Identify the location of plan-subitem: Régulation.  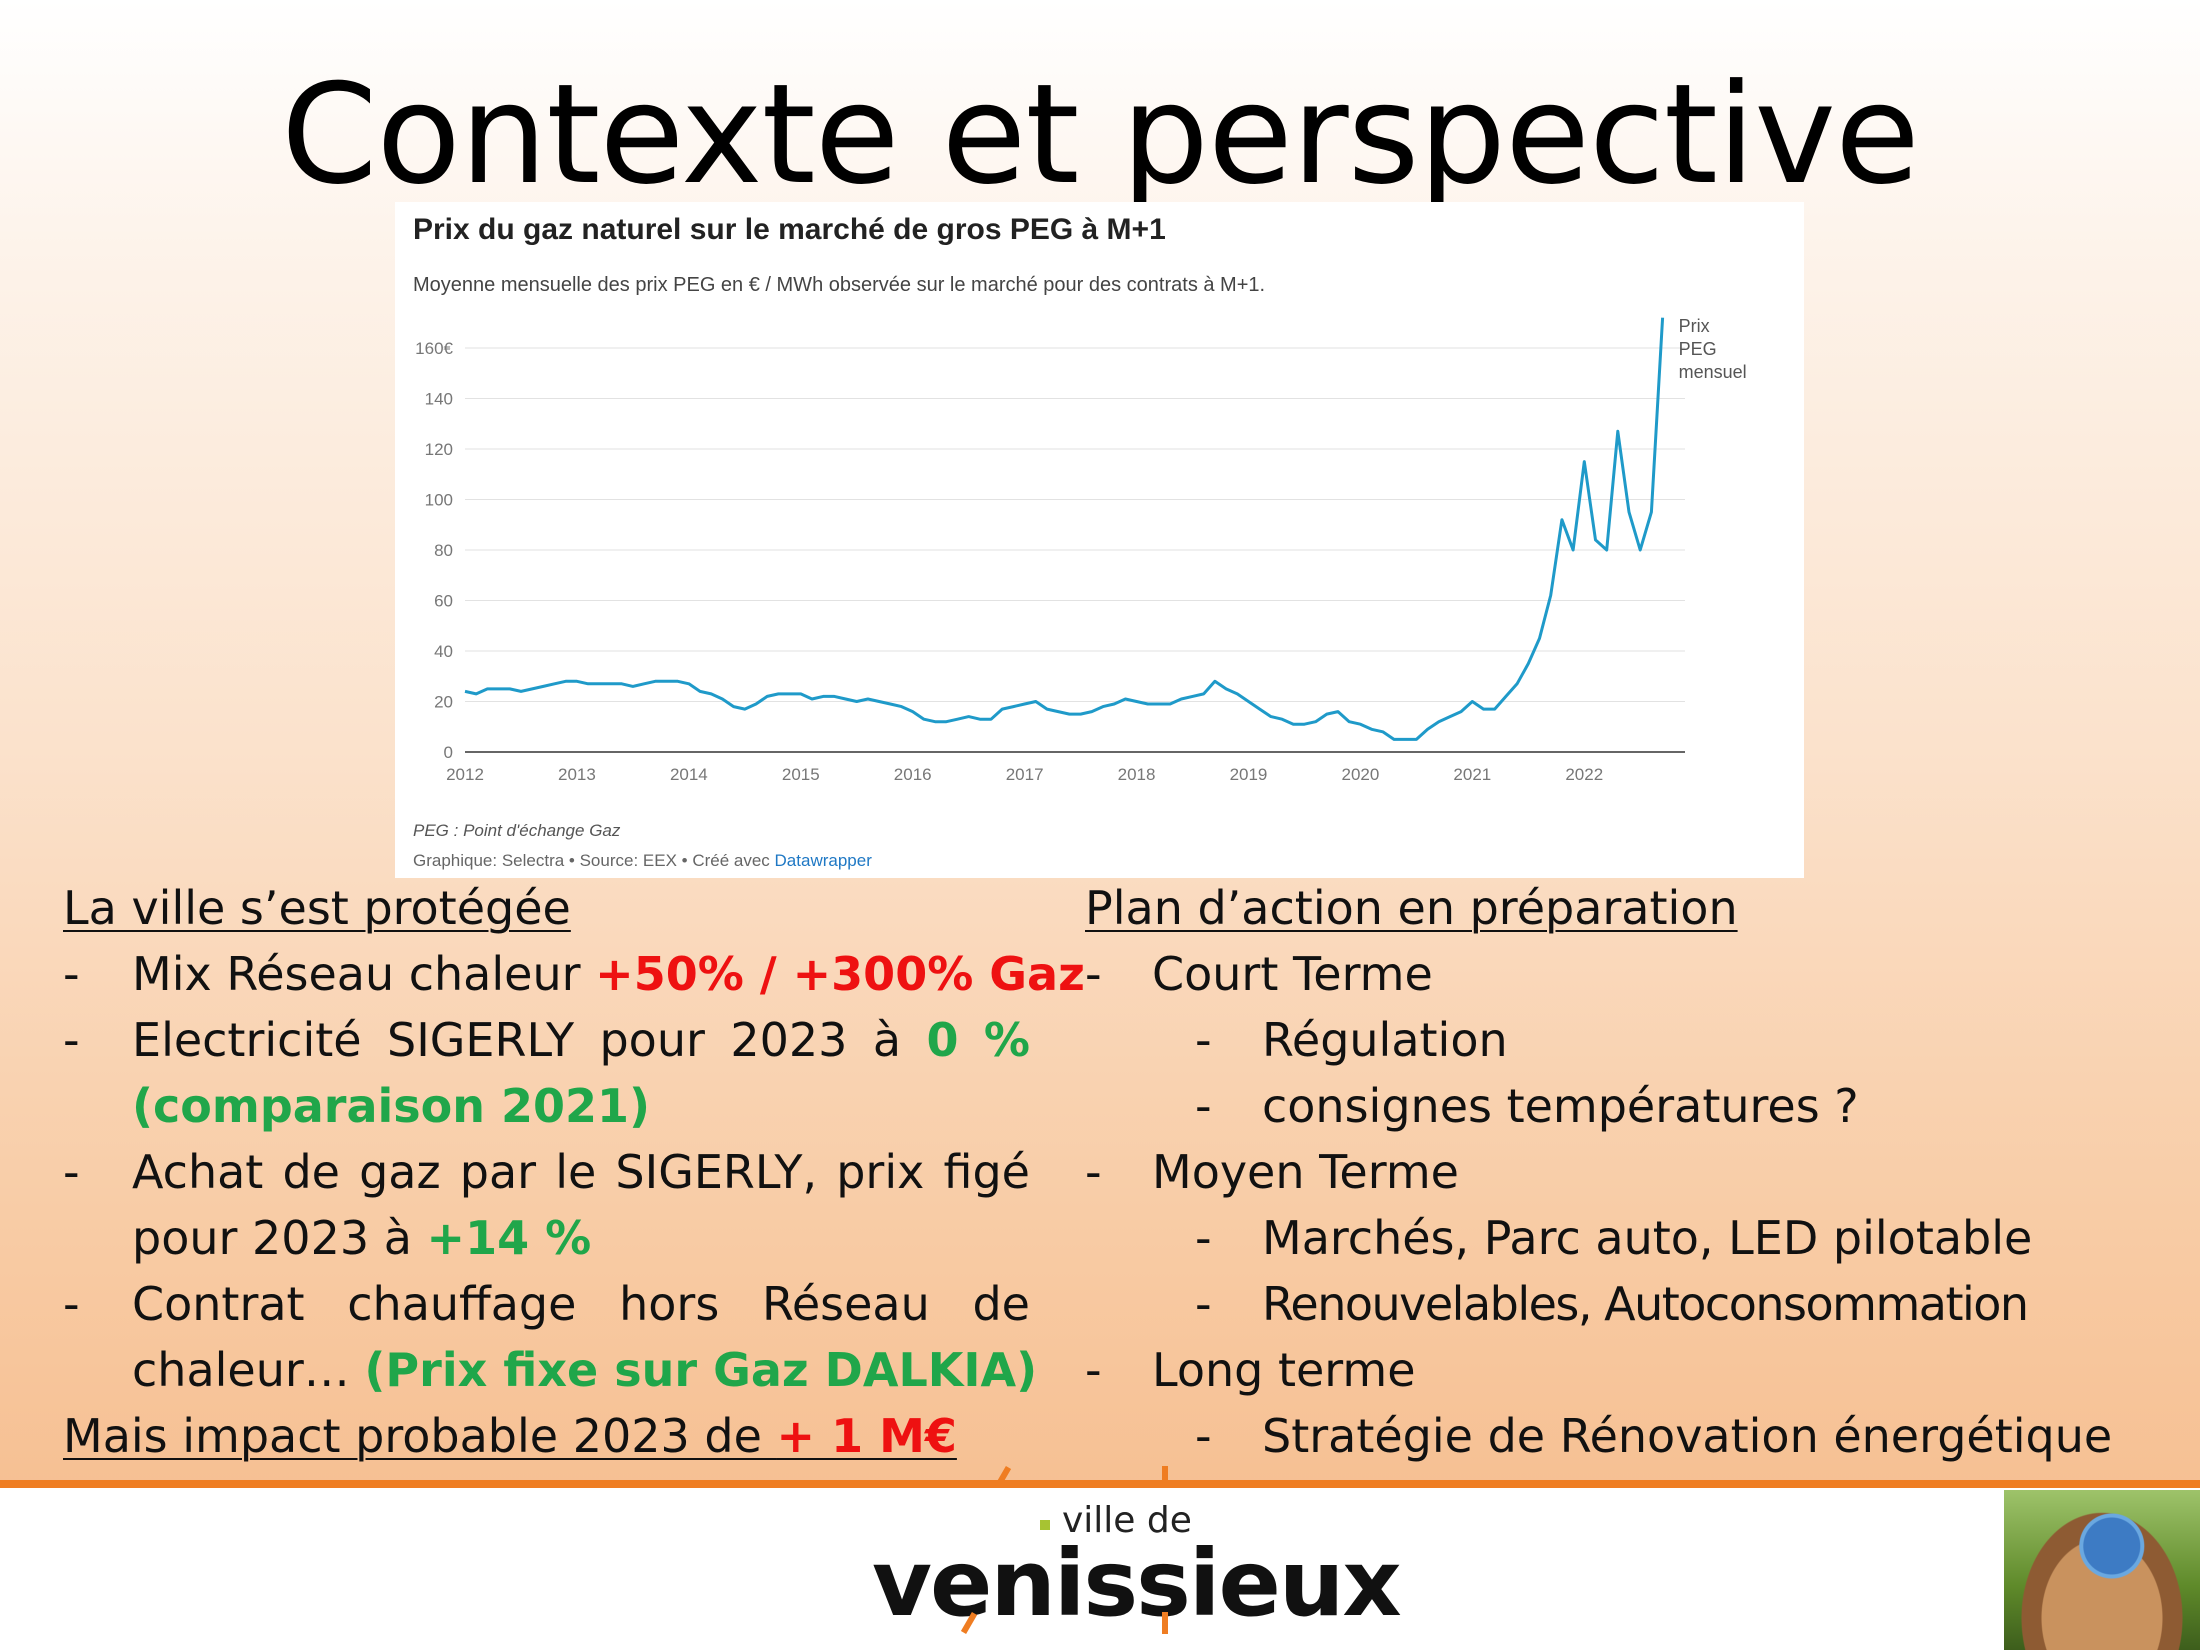
(1385, 1040).